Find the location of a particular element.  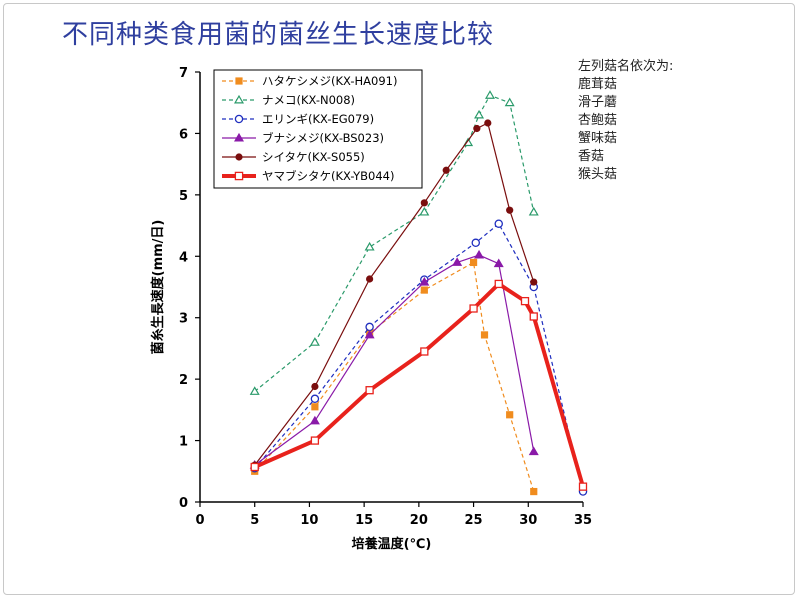

note-header: 左列菇名依次为: is located at coordinates (626, 66).